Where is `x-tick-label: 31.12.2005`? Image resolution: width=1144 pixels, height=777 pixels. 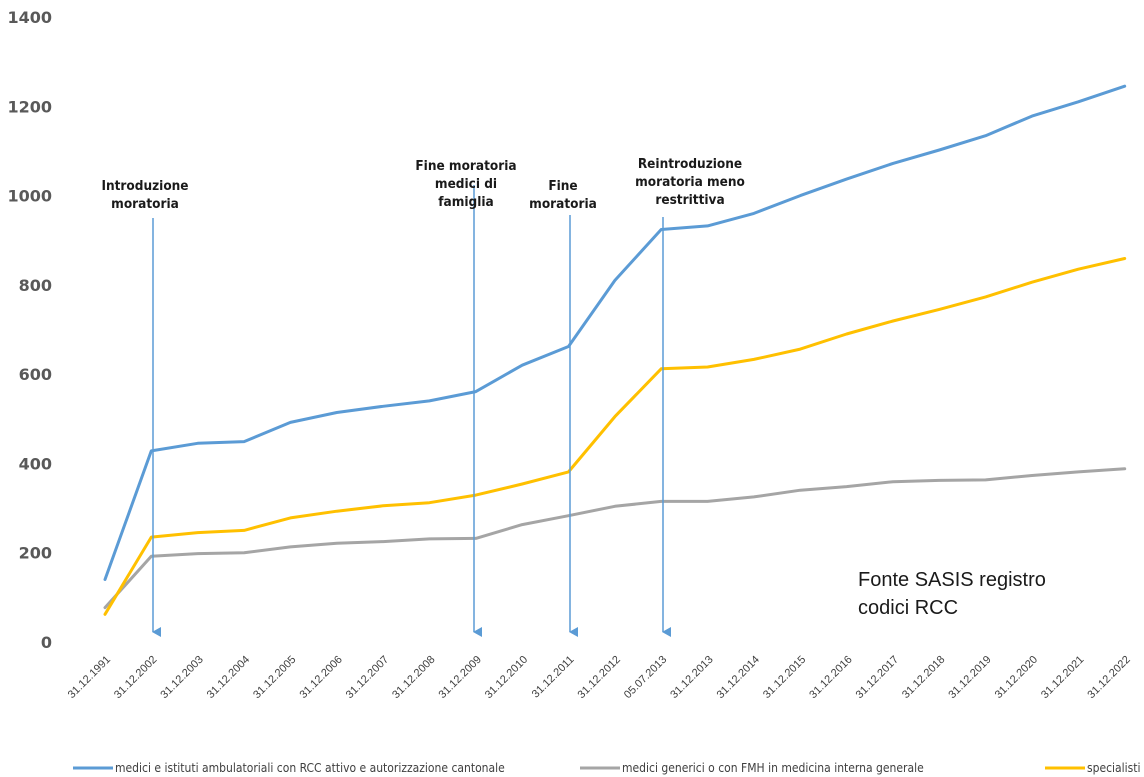 x-tick-label: 31.12.2005 is located at coordinates (274, 677).